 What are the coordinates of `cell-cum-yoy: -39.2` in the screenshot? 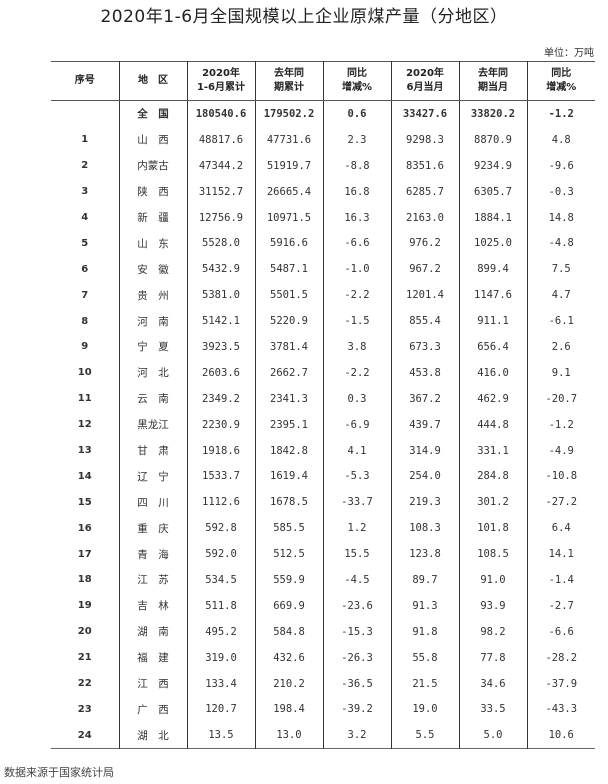 It's located at (356, 709).